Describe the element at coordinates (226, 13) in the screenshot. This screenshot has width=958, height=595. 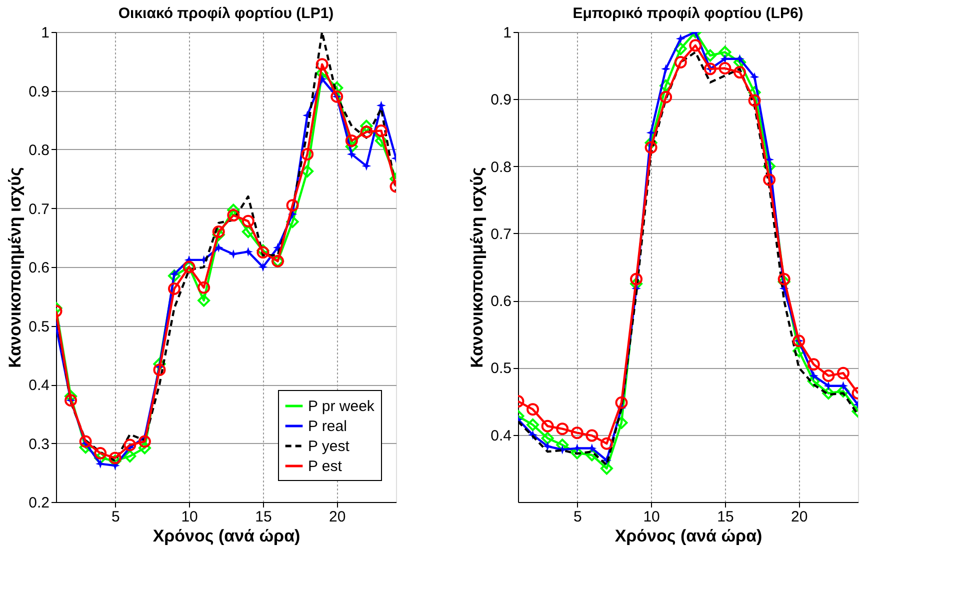
I see `chart-title: Οικιακό προφίλ φορτίου (LP1)` at that location.